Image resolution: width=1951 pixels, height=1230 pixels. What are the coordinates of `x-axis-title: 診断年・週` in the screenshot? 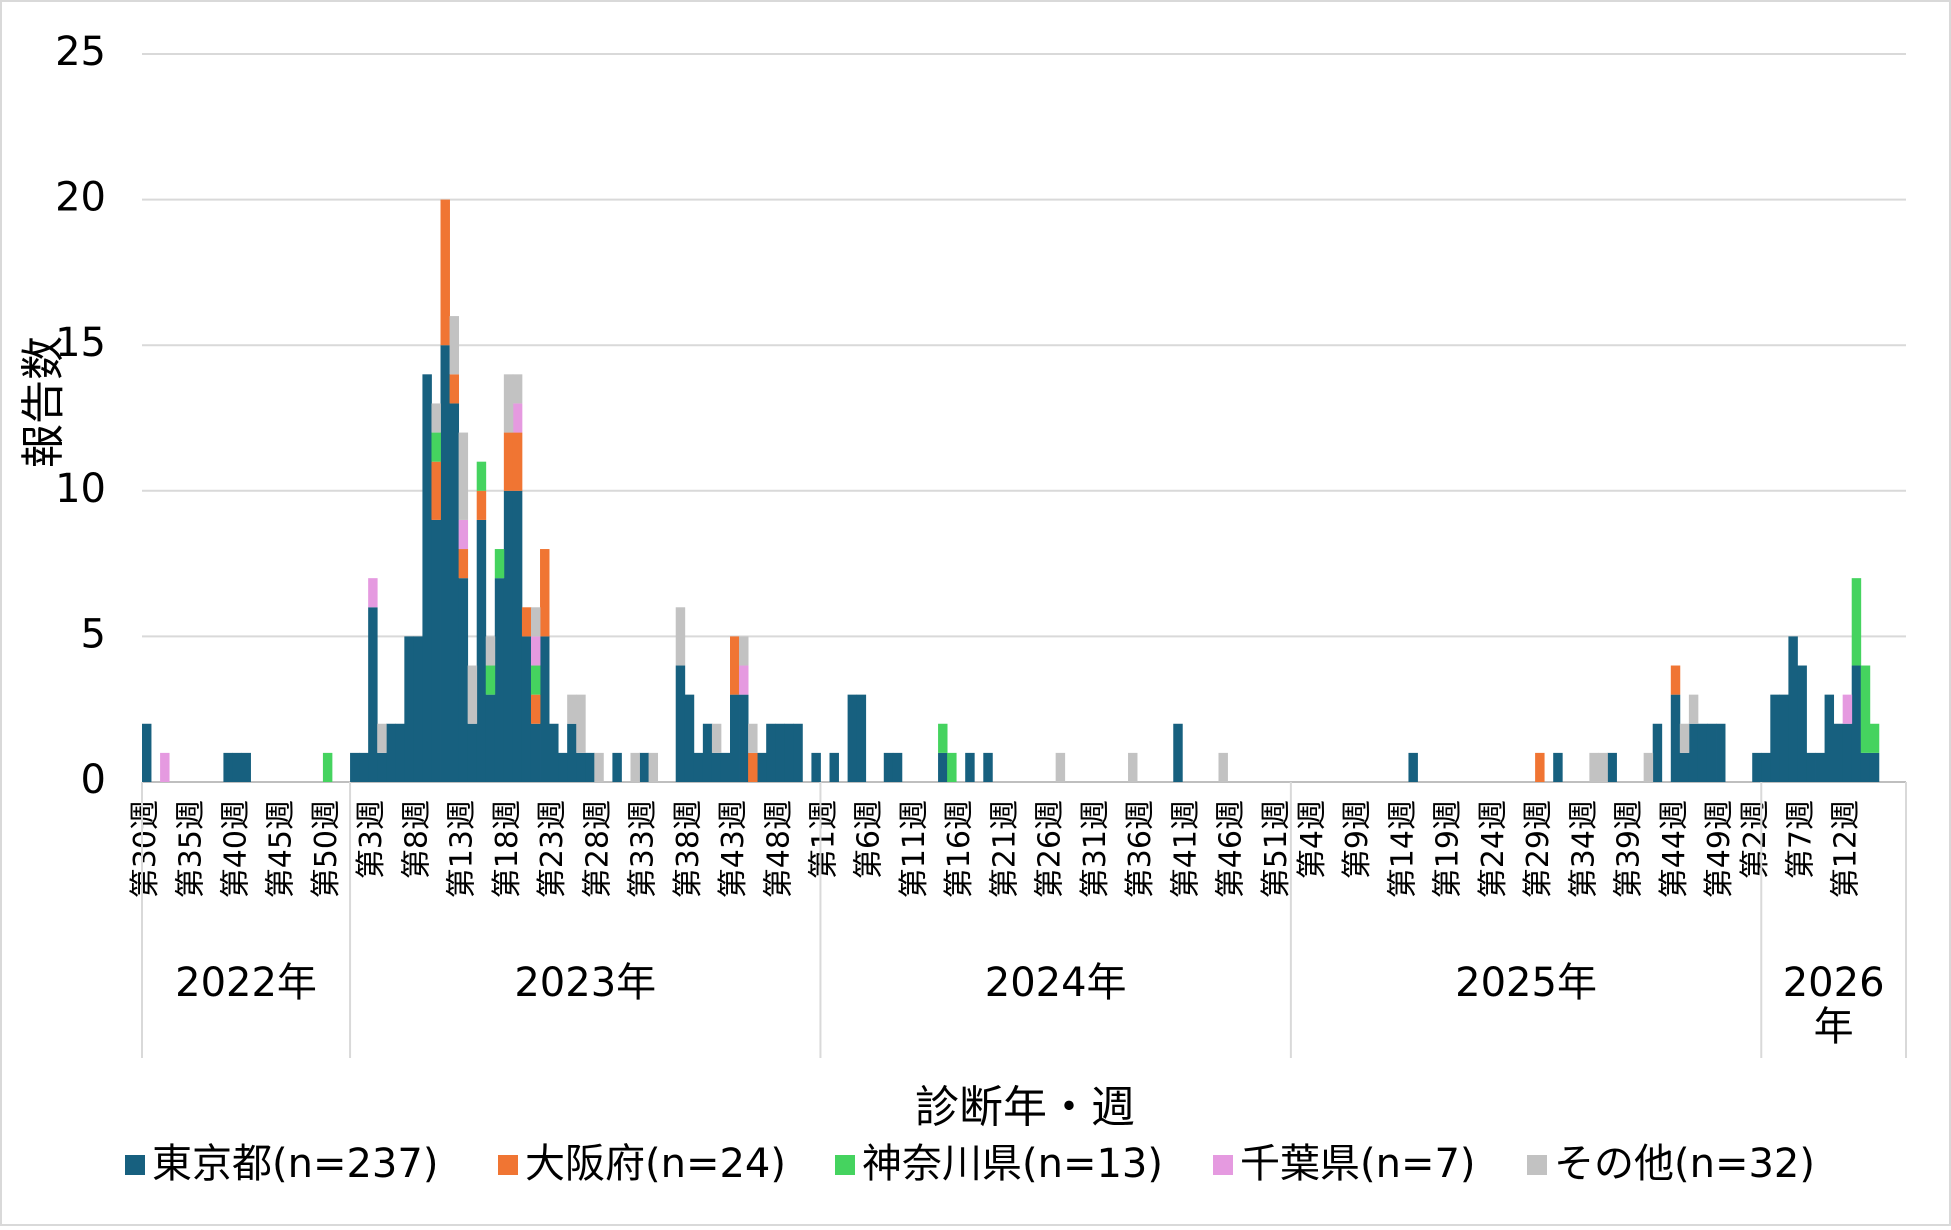 It's located at (1025, 1107).